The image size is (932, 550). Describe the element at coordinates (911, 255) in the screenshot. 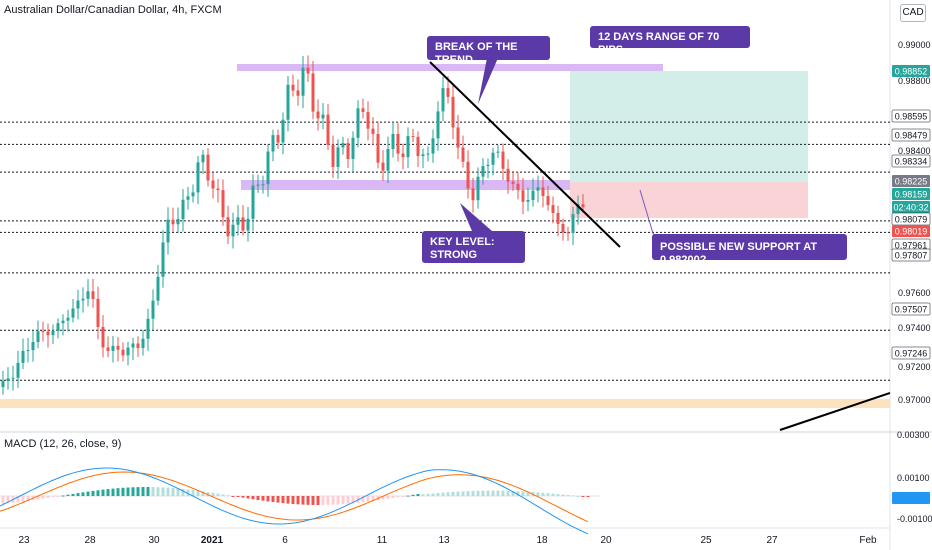

I see `price-axis-label: 0.97807` at that location.